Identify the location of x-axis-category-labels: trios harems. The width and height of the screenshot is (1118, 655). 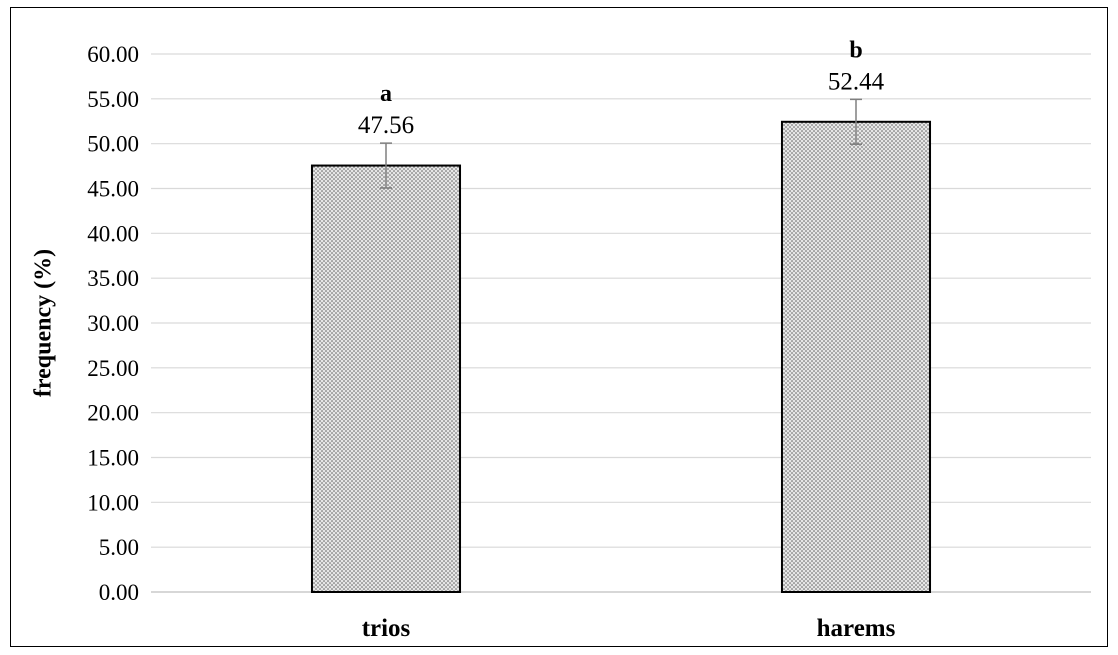
(629, 628).